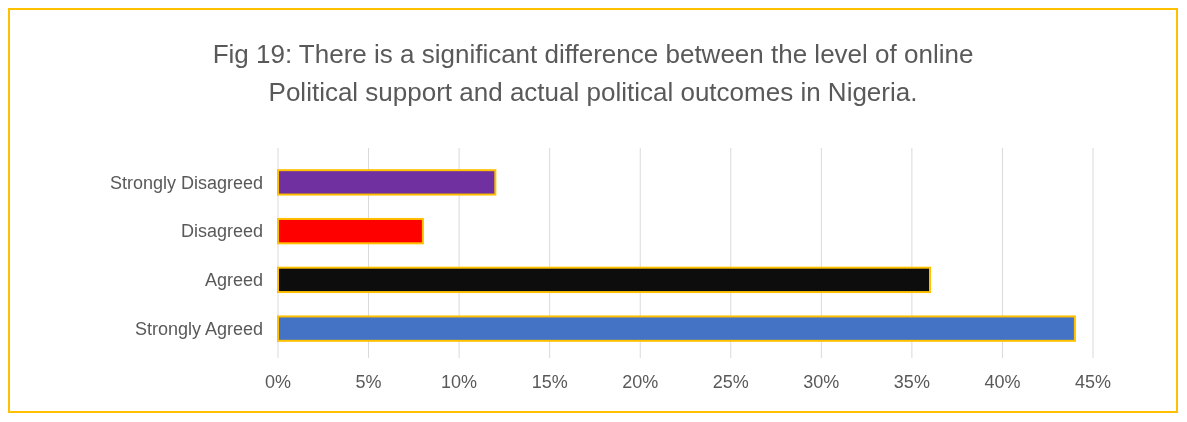 The width and height of the screenshot is (1187, 422). What do you see at coordinates (1002, 382) in the screenshot?
I see `x-tick-label: 40%` at bounding box center [1002, 382].